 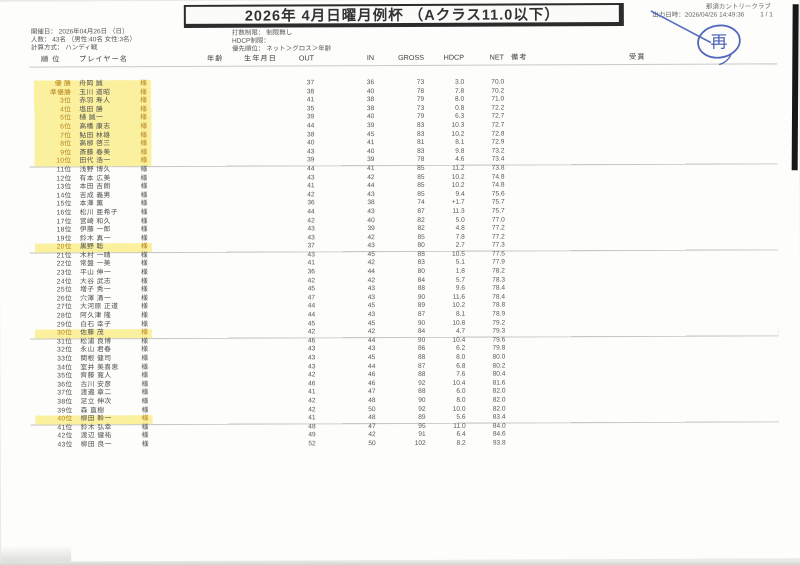 What do you see at coordinates (498, 254) in the screenshot?
I see `net-cell: 77.5` at bounding box center [498, 254].